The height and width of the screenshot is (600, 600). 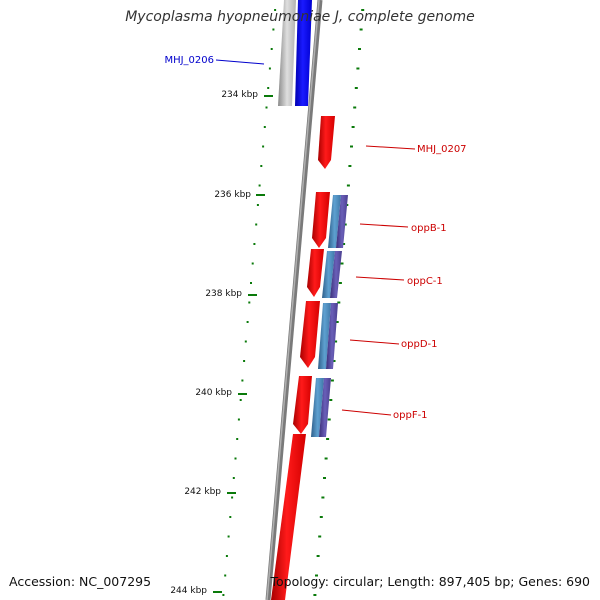 I want to click on scale-tick-label: 240 kbp, so click(x=213, y=393).